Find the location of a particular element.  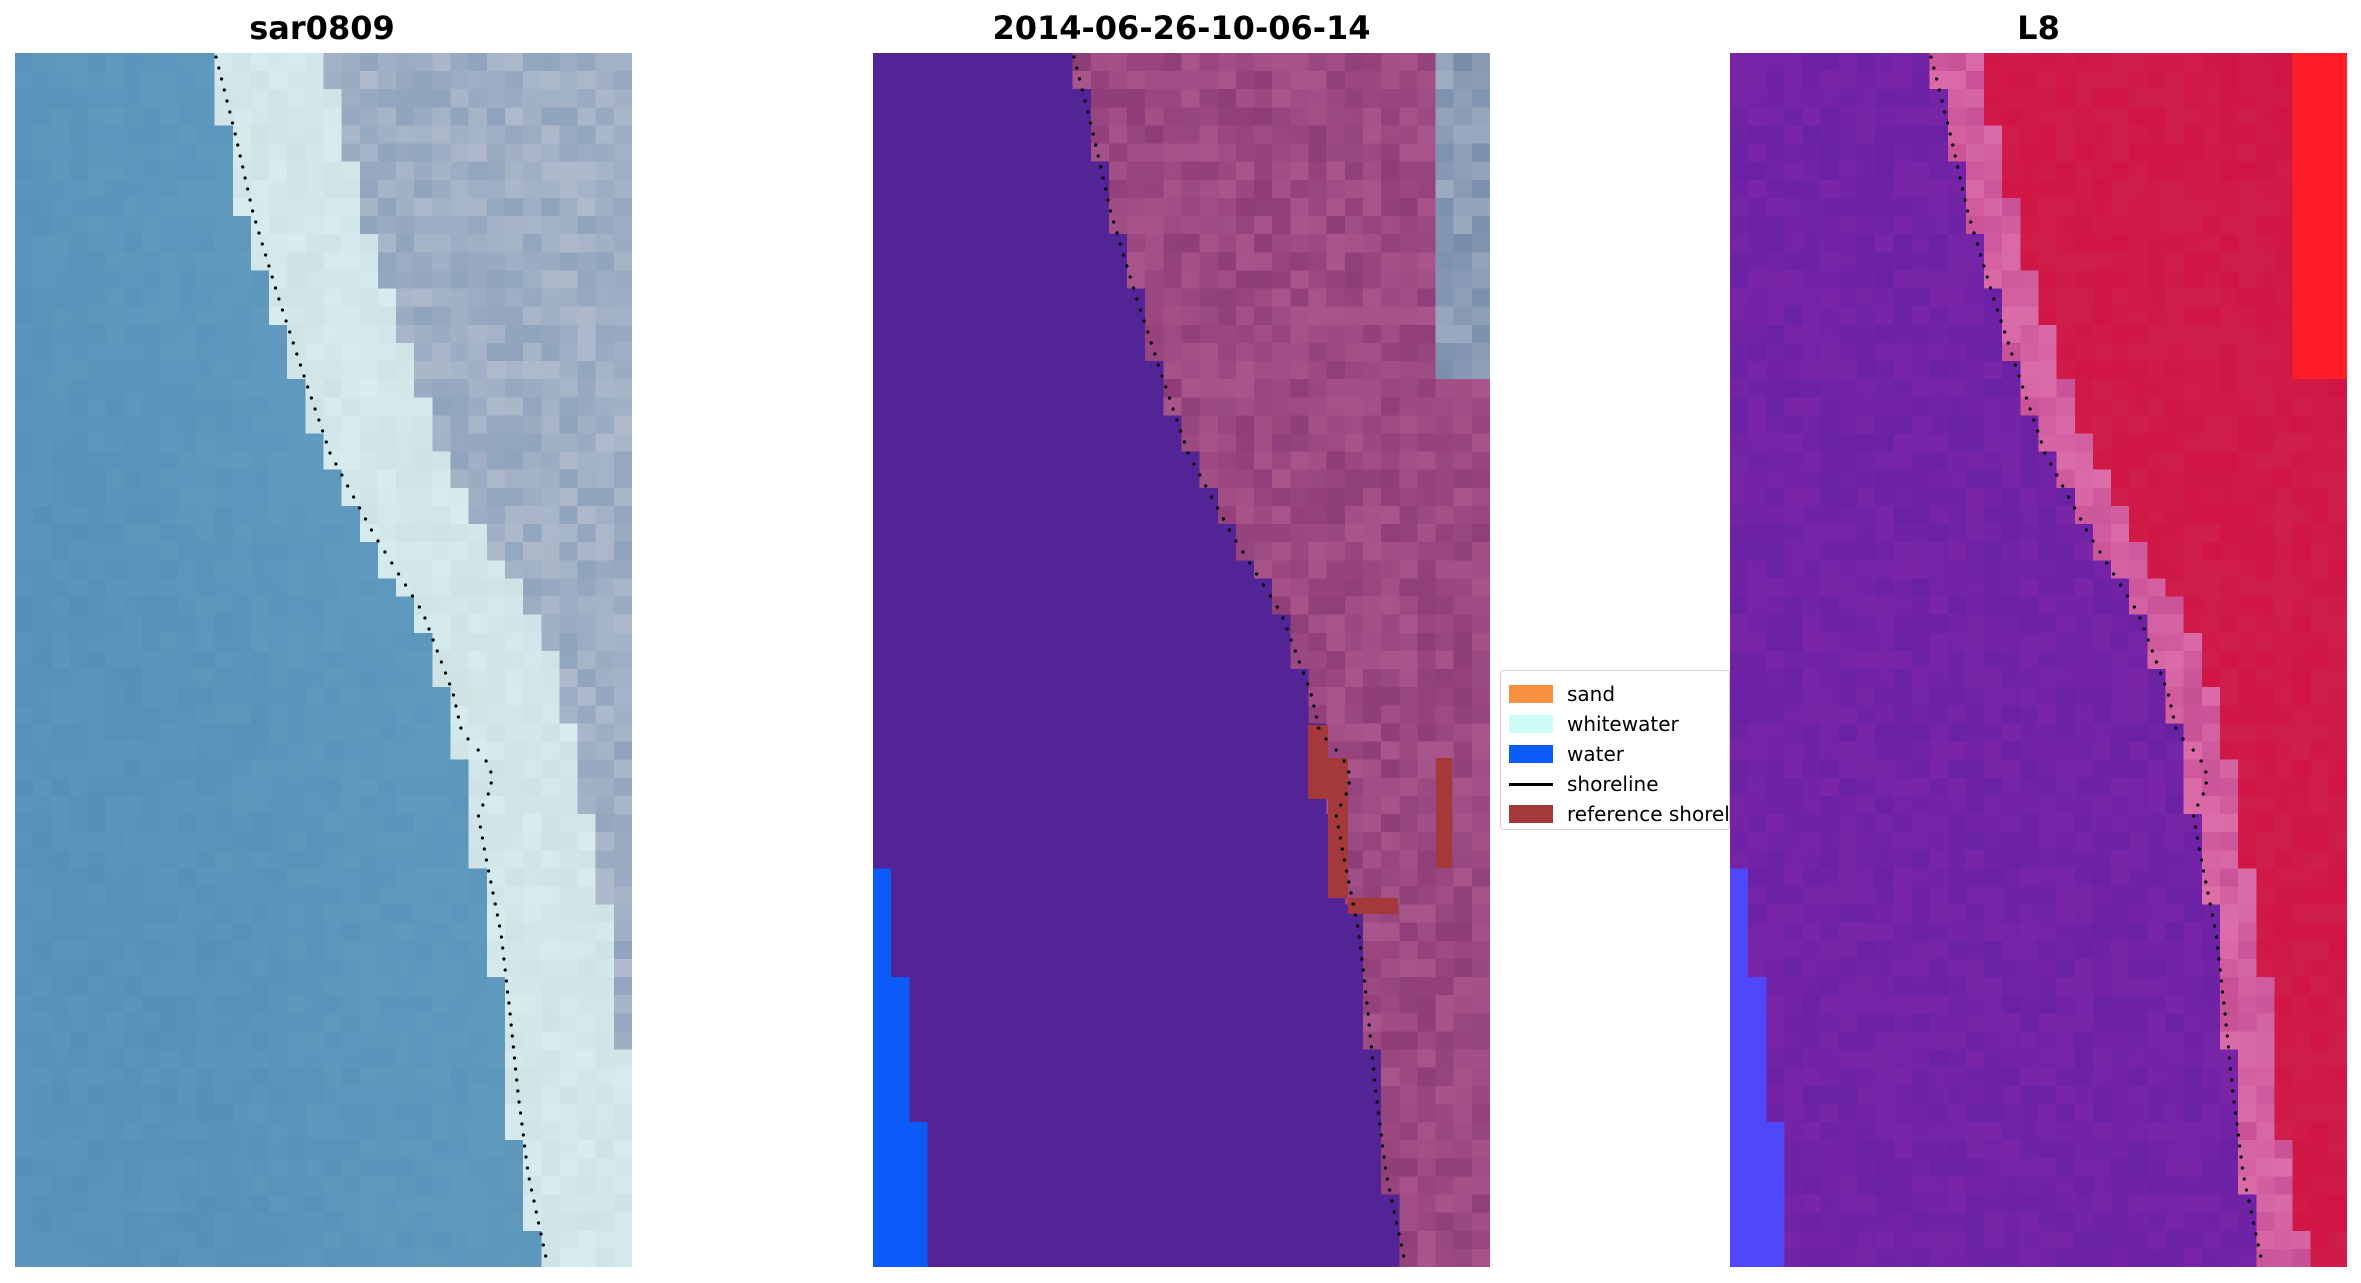

legend-item-water: water is located at coordinates (1566, 754).